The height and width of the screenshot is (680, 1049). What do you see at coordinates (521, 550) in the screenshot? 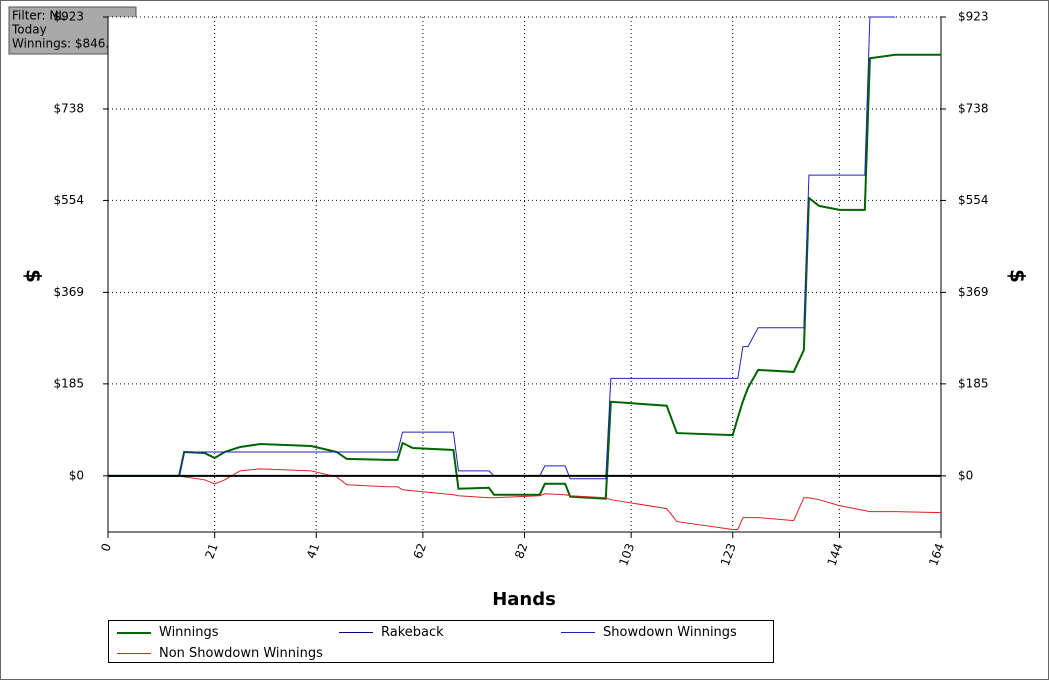
I see `x-tick-label: 82` at bounding box center [521, 550].